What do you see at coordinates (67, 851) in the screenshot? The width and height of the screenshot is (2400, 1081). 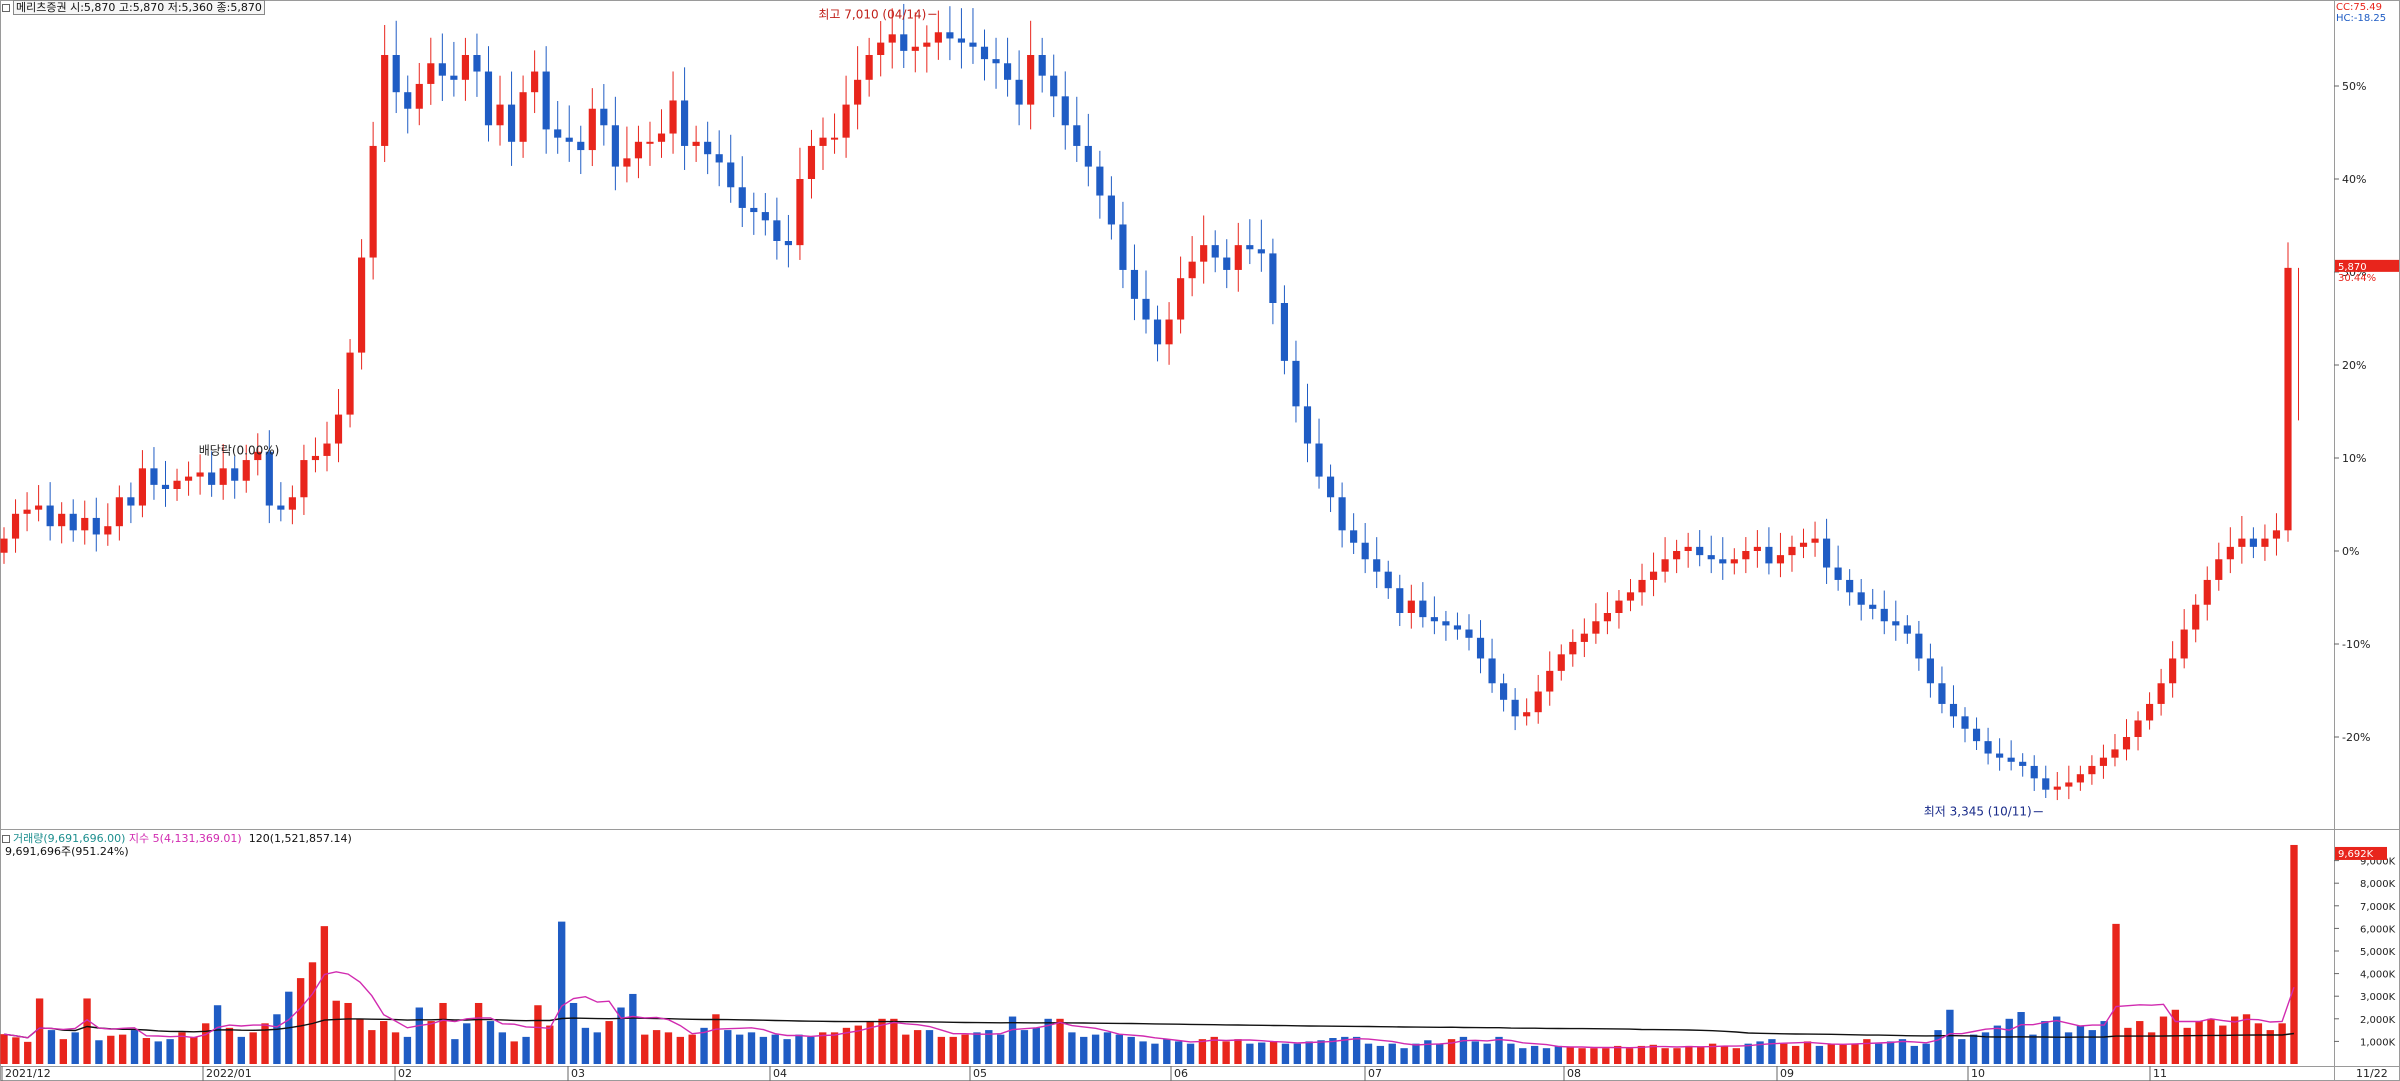 I see `volume-summary: 9,691,696주(951.24%)` at bounding box center [67, 851].